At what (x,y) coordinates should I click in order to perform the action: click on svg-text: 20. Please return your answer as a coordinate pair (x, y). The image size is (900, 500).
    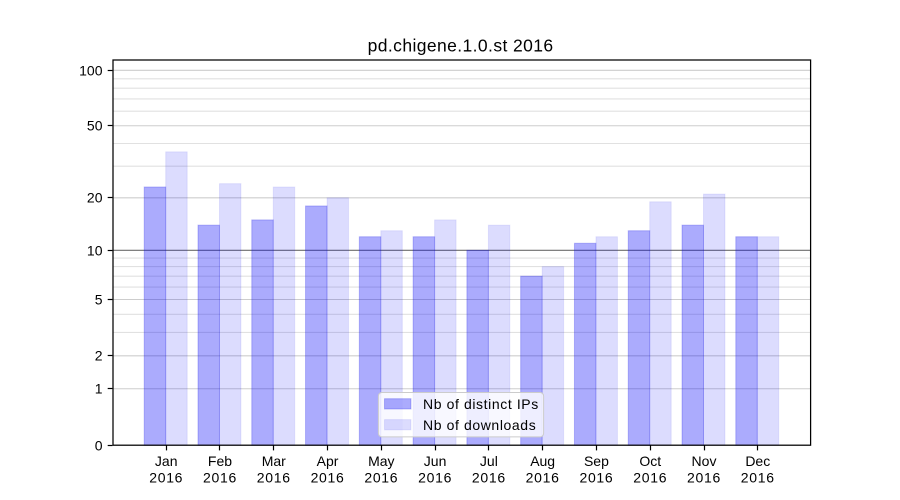
    Looking at the image, I should click on (95, 198).